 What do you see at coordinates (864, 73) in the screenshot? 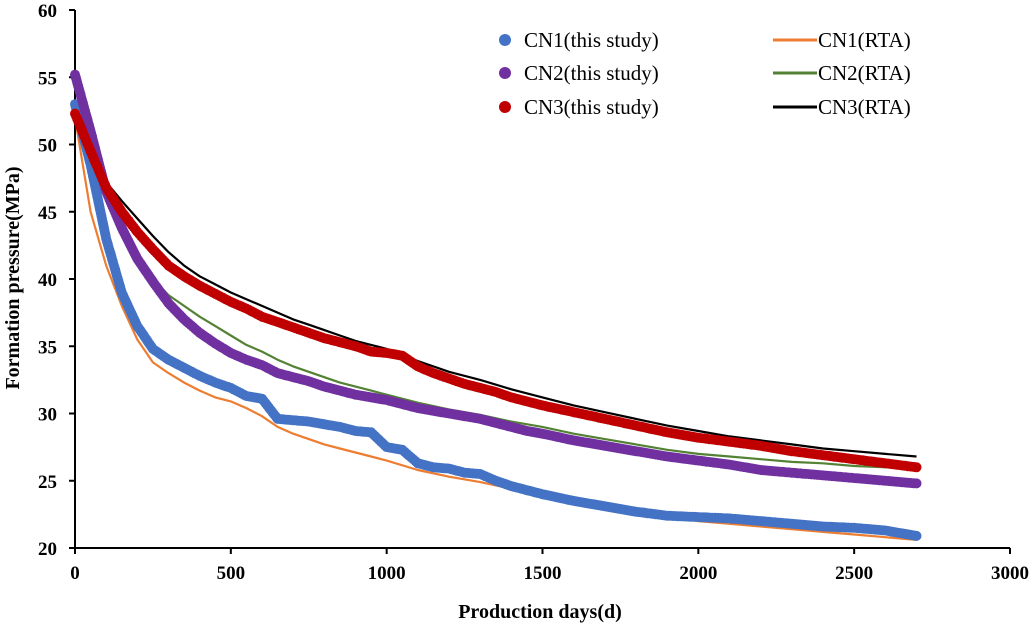
I see `legend-label-cn2-rta: CN2(RTA)` at bounding box center [864, 73].